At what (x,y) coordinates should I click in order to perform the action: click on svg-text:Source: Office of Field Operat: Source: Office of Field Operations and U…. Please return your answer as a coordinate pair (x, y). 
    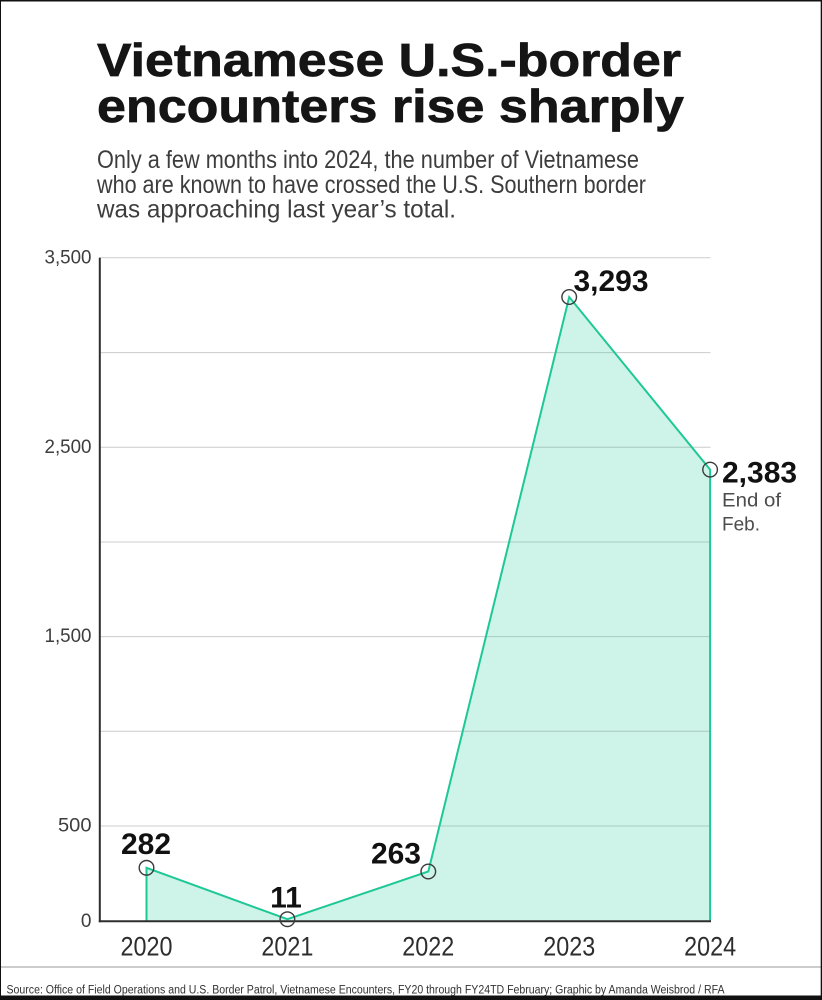
    Looking at the image, I should click on (366, 990).